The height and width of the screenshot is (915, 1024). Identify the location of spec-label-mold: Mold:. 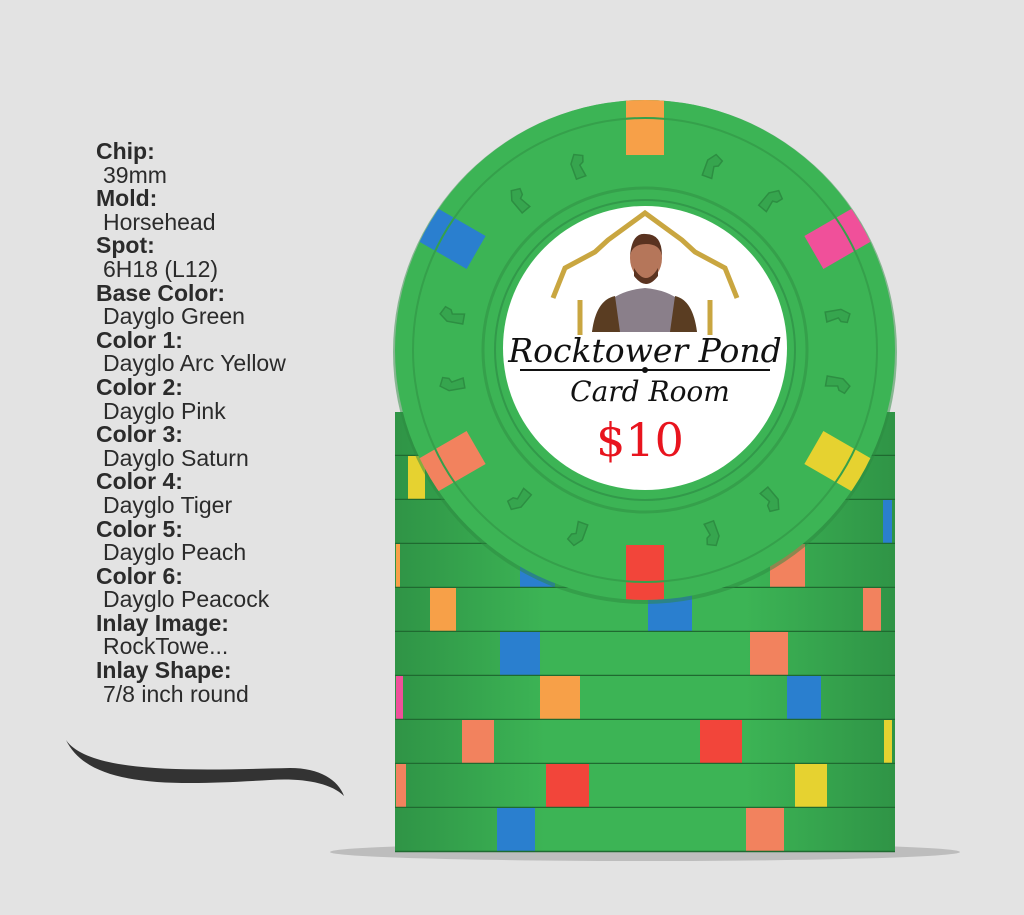
(127, 198).